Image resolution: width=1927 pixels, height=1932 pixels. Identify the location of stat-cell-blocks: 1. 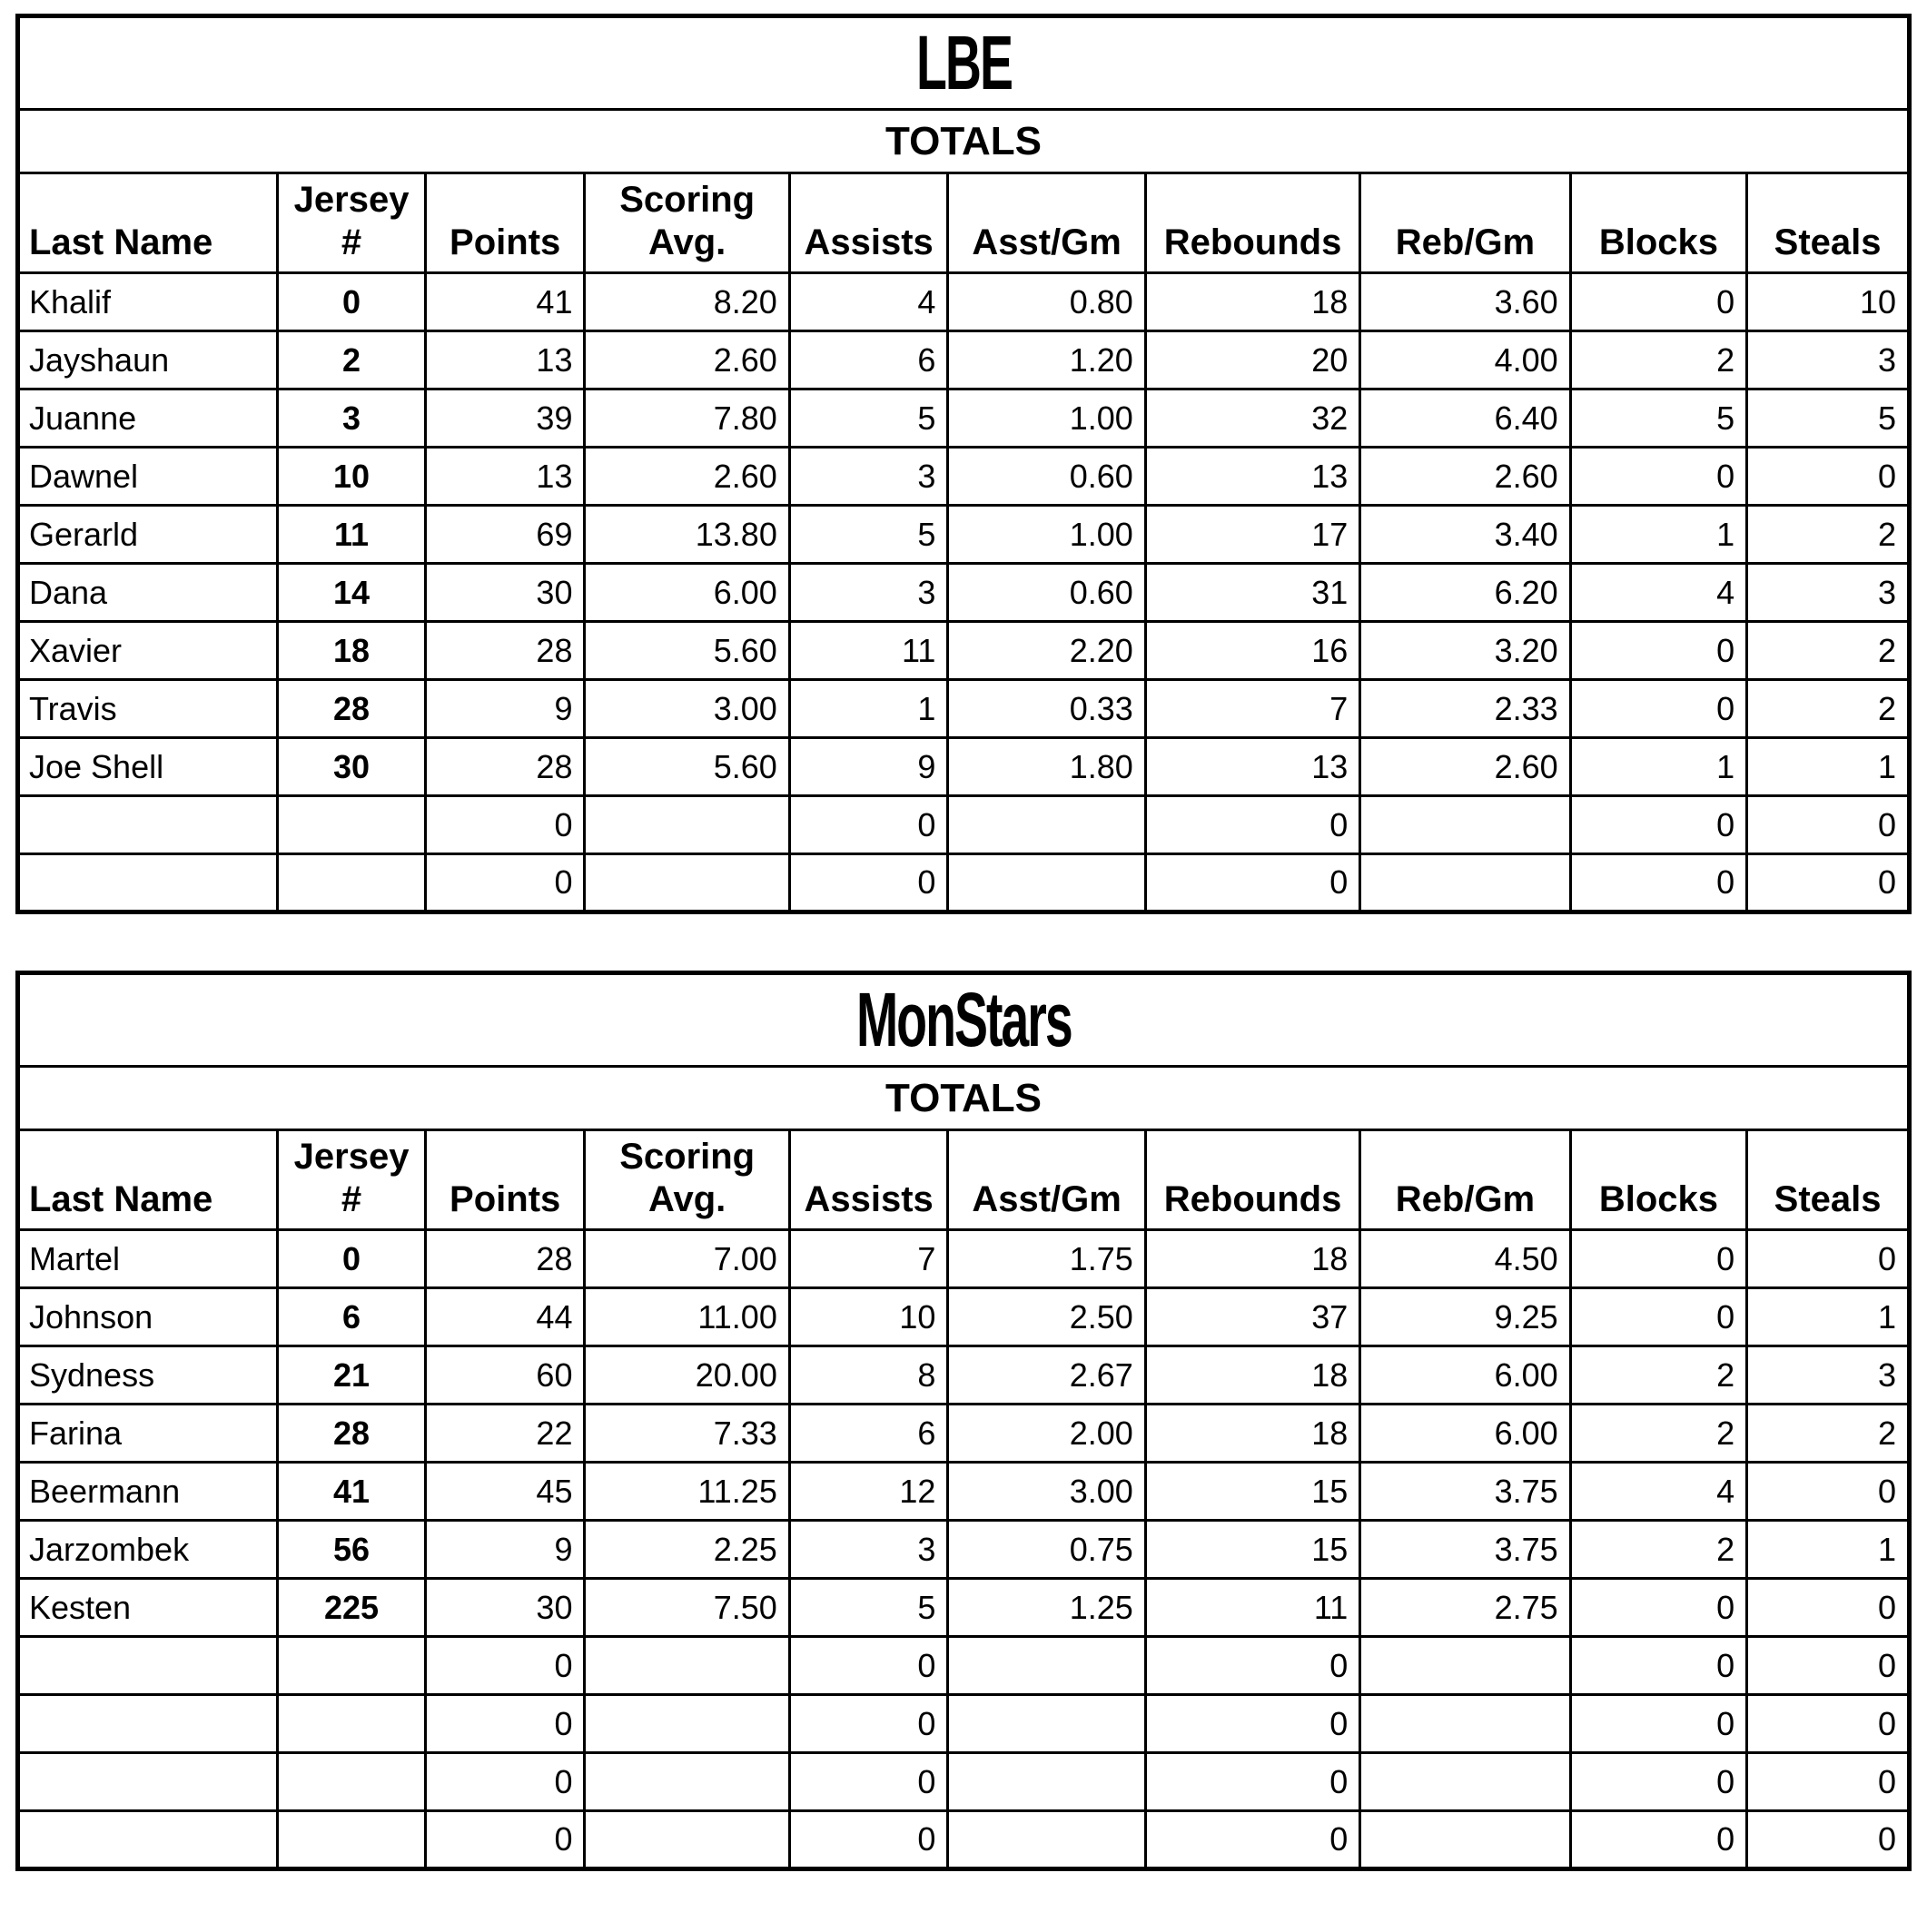
(1658, 534).